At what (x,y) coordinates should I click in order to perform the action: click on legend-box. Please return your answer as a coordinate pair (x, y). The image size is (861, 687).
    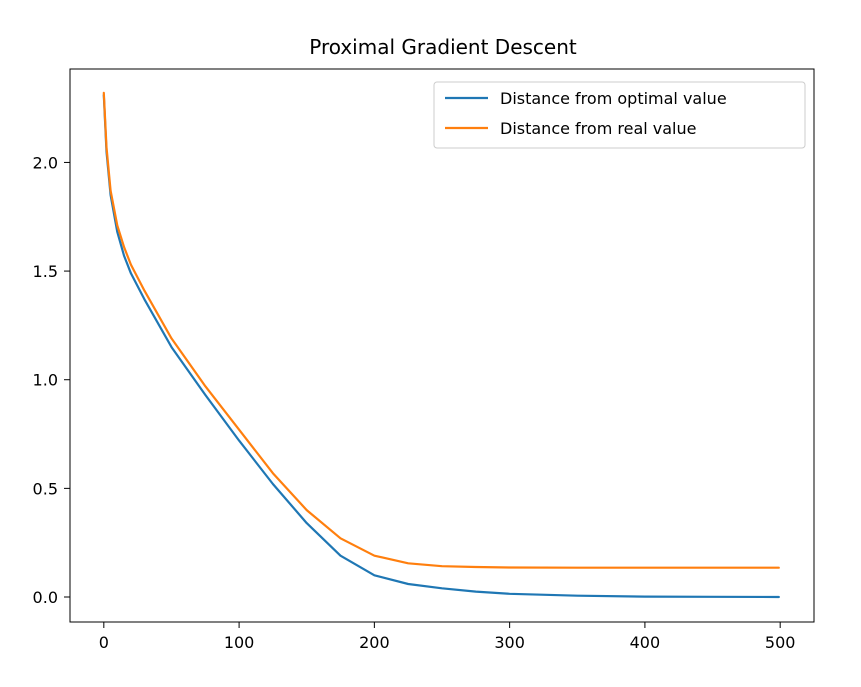
    Looking at the image, I should click on (619, 115).